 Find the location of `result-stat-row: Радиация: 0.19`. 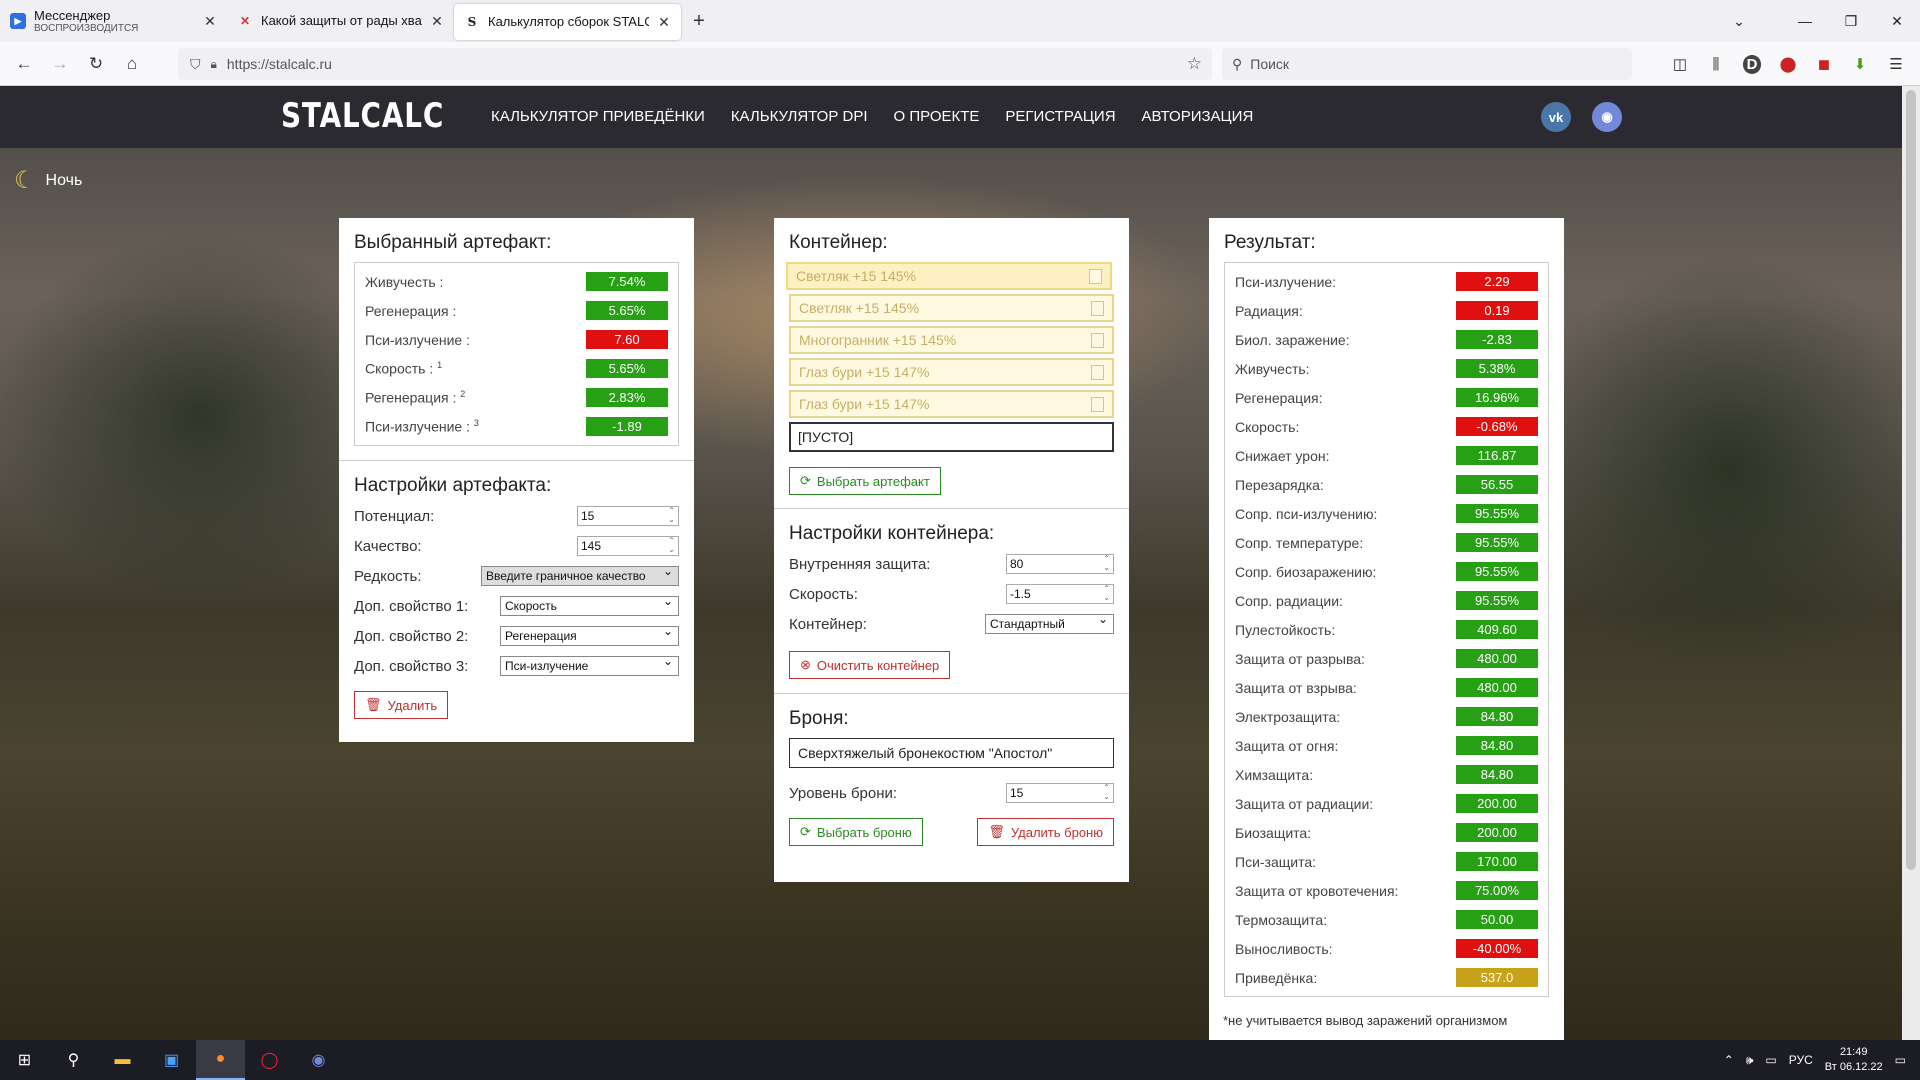

result-stat-row: Радиация: 0.19 is located at coordinates (1386, 310).